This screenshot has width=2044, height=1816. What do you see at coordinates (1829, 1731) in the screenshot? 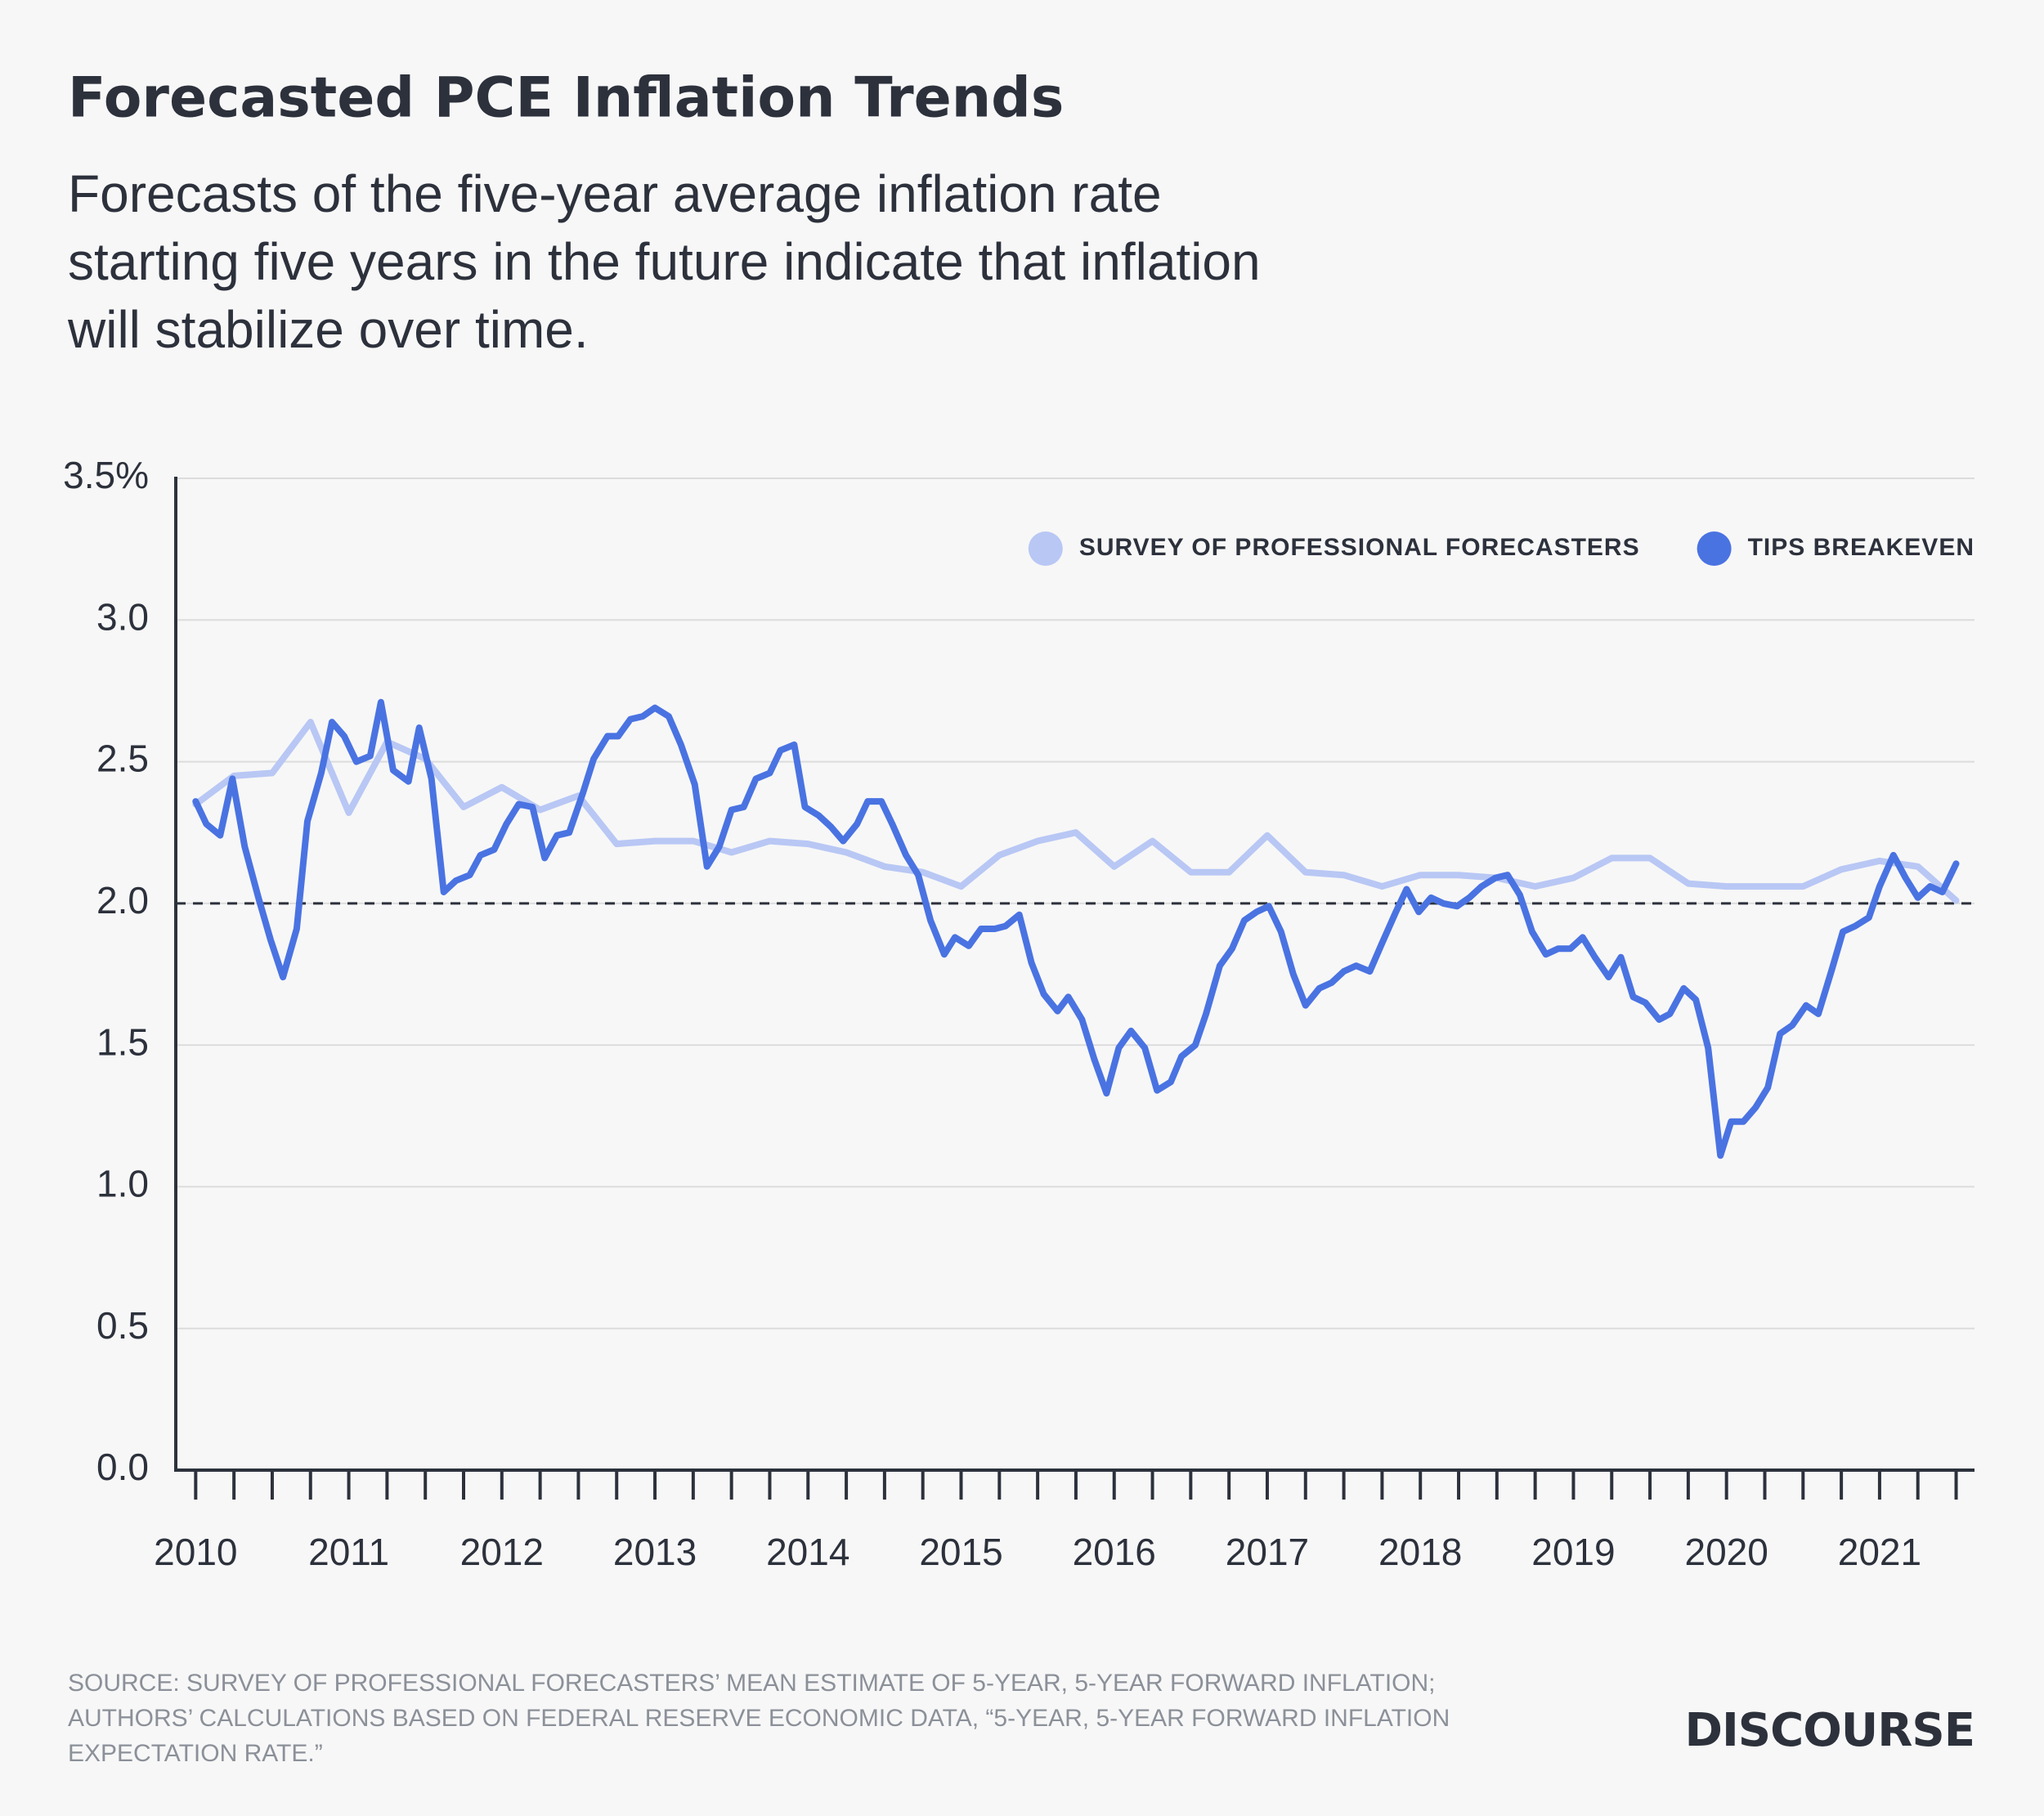
I see `brand: DISCOURSE` at bounding box center [1829, 1731].